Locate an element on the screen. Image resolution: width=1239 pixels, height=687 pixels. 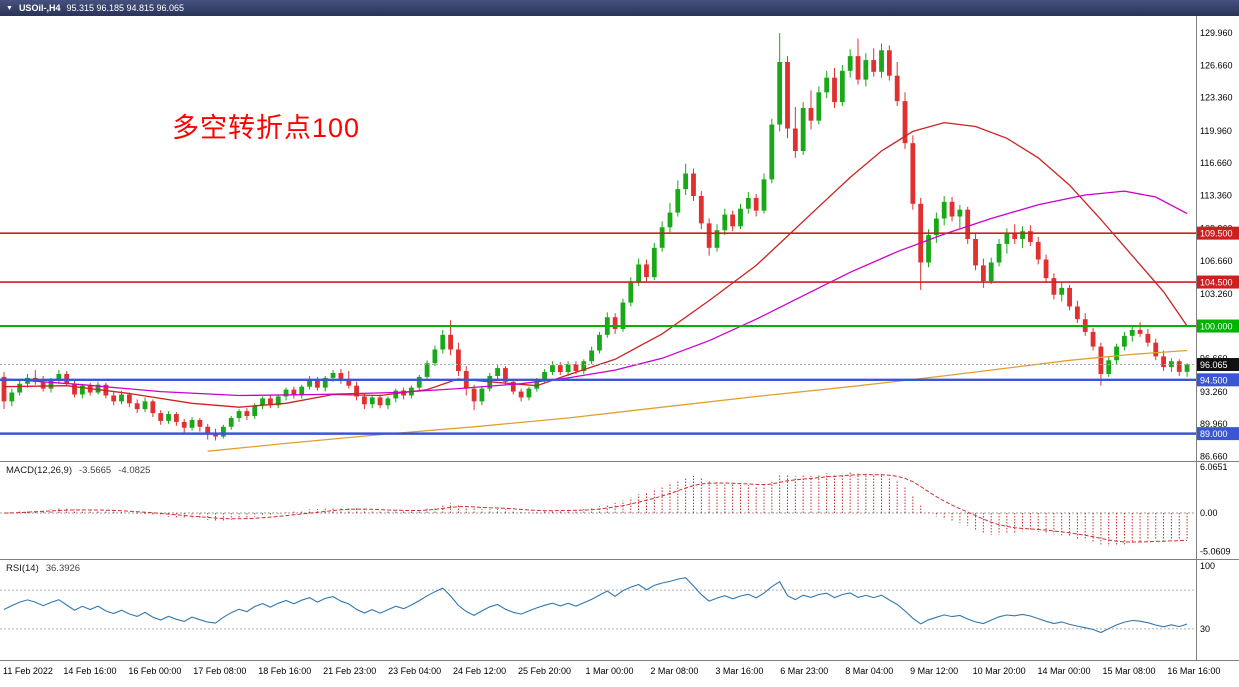
y-axis-tick: 129.960 is located at coordinates (1216, 33).